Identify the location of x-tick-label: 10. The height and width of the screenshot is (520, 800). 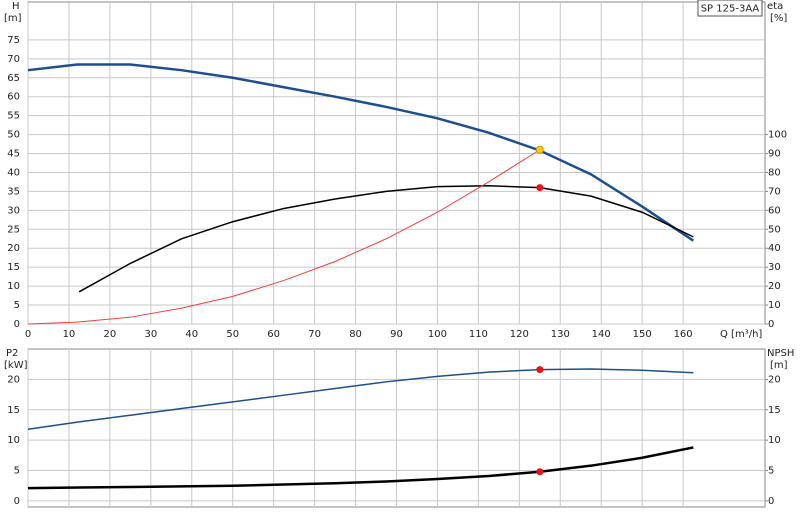
(69, 334).